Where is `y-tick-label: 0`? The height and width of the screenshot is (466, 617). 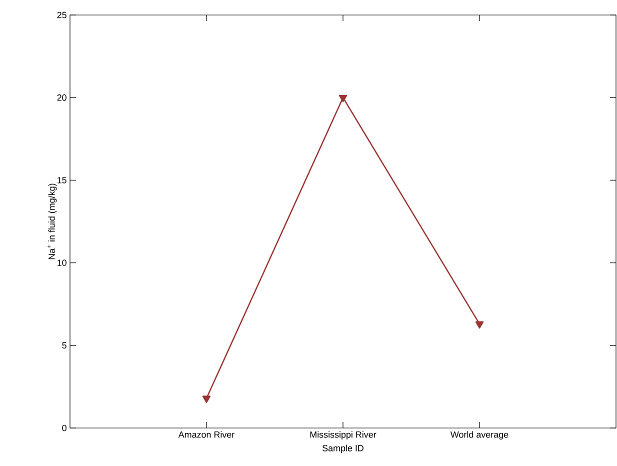 y-tick-label: 0 is located at coordinates (64, 428).